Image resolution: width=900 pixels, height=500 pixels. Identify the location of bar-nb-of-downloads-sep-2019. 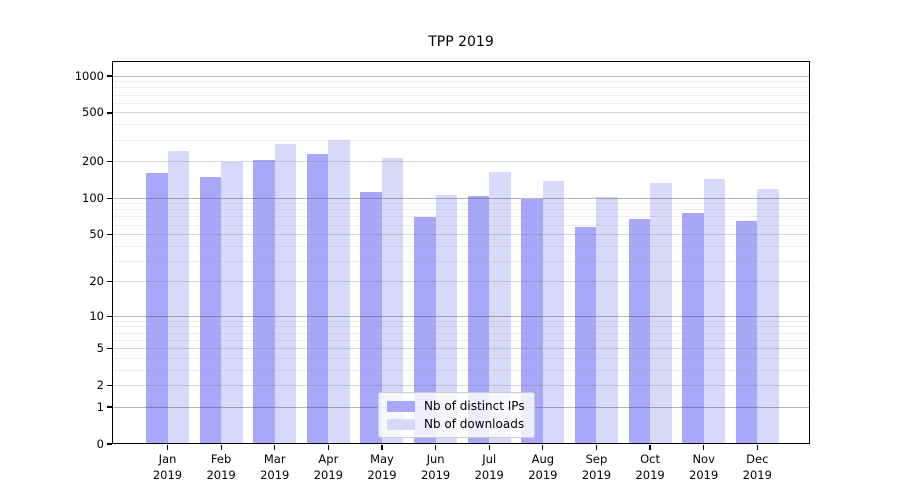
(607, 320).